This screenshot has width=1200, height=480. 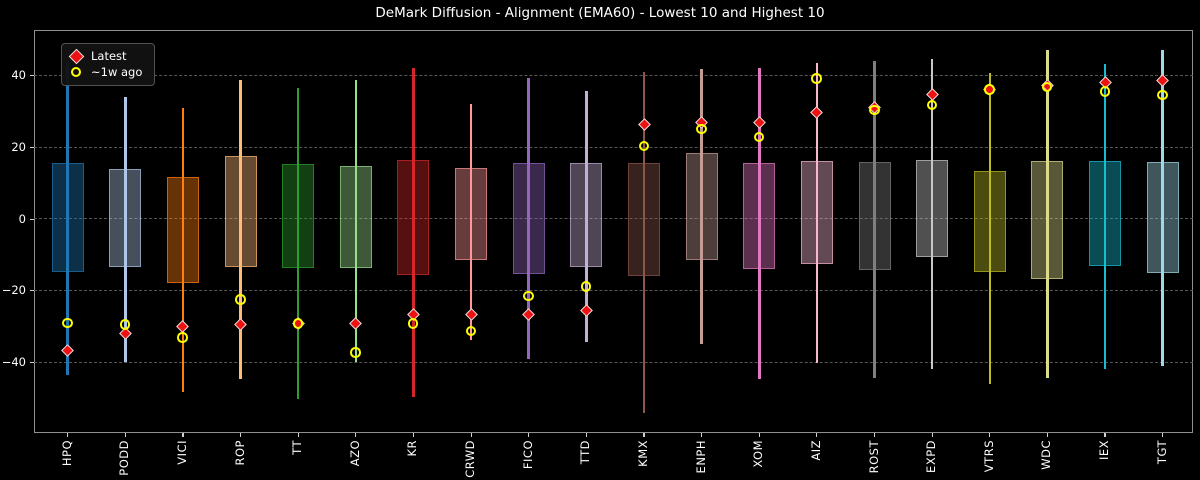 I want to click on x-tick-label-FICO: FICO, so click(x=527, y=455).